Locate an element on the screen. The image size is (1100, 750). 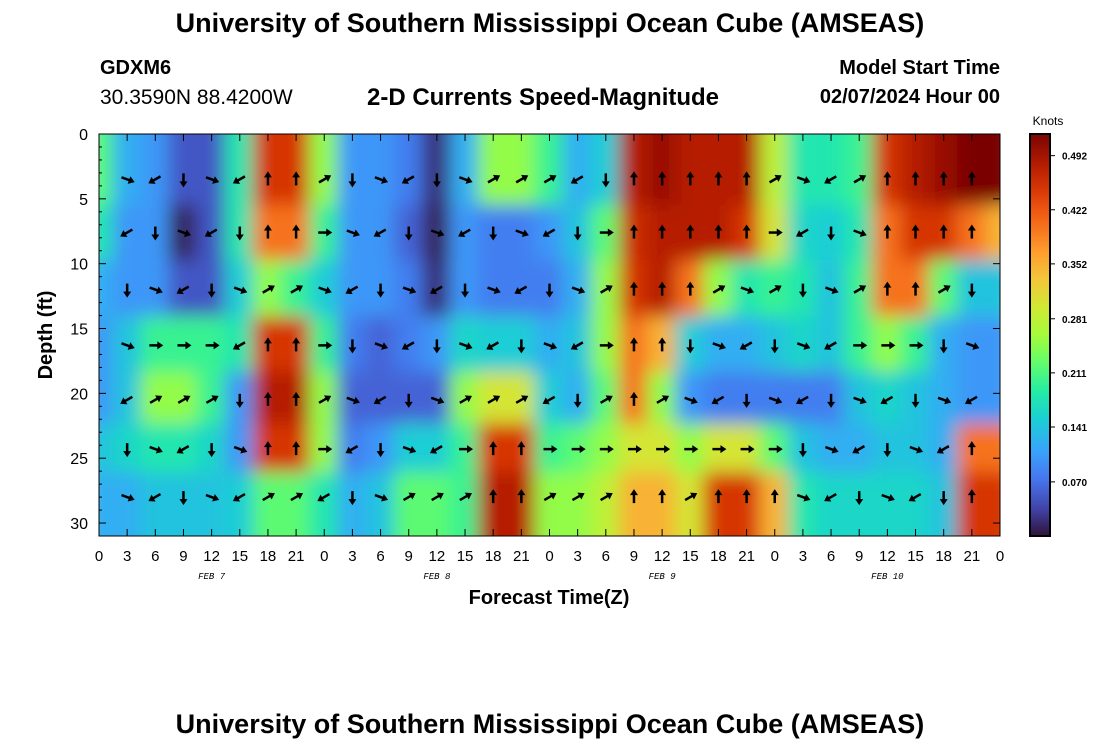
y-axis-label: Depth (ft) is located at coordinates (46, 335).